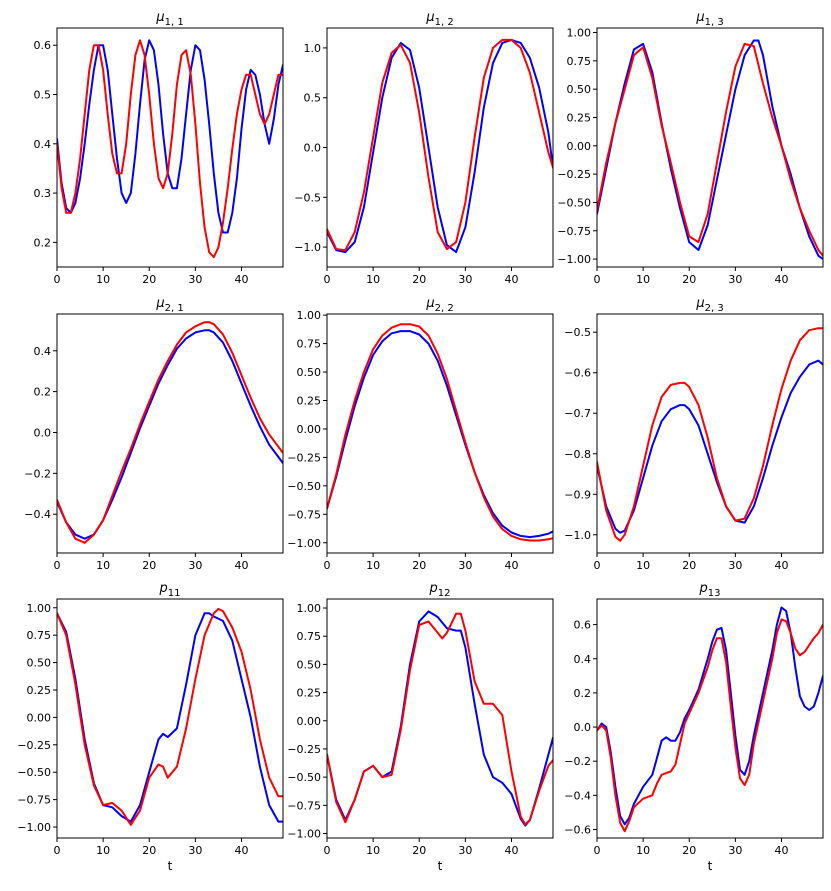  I want to click on y-tick-label: −0.9, so click(577, 494).